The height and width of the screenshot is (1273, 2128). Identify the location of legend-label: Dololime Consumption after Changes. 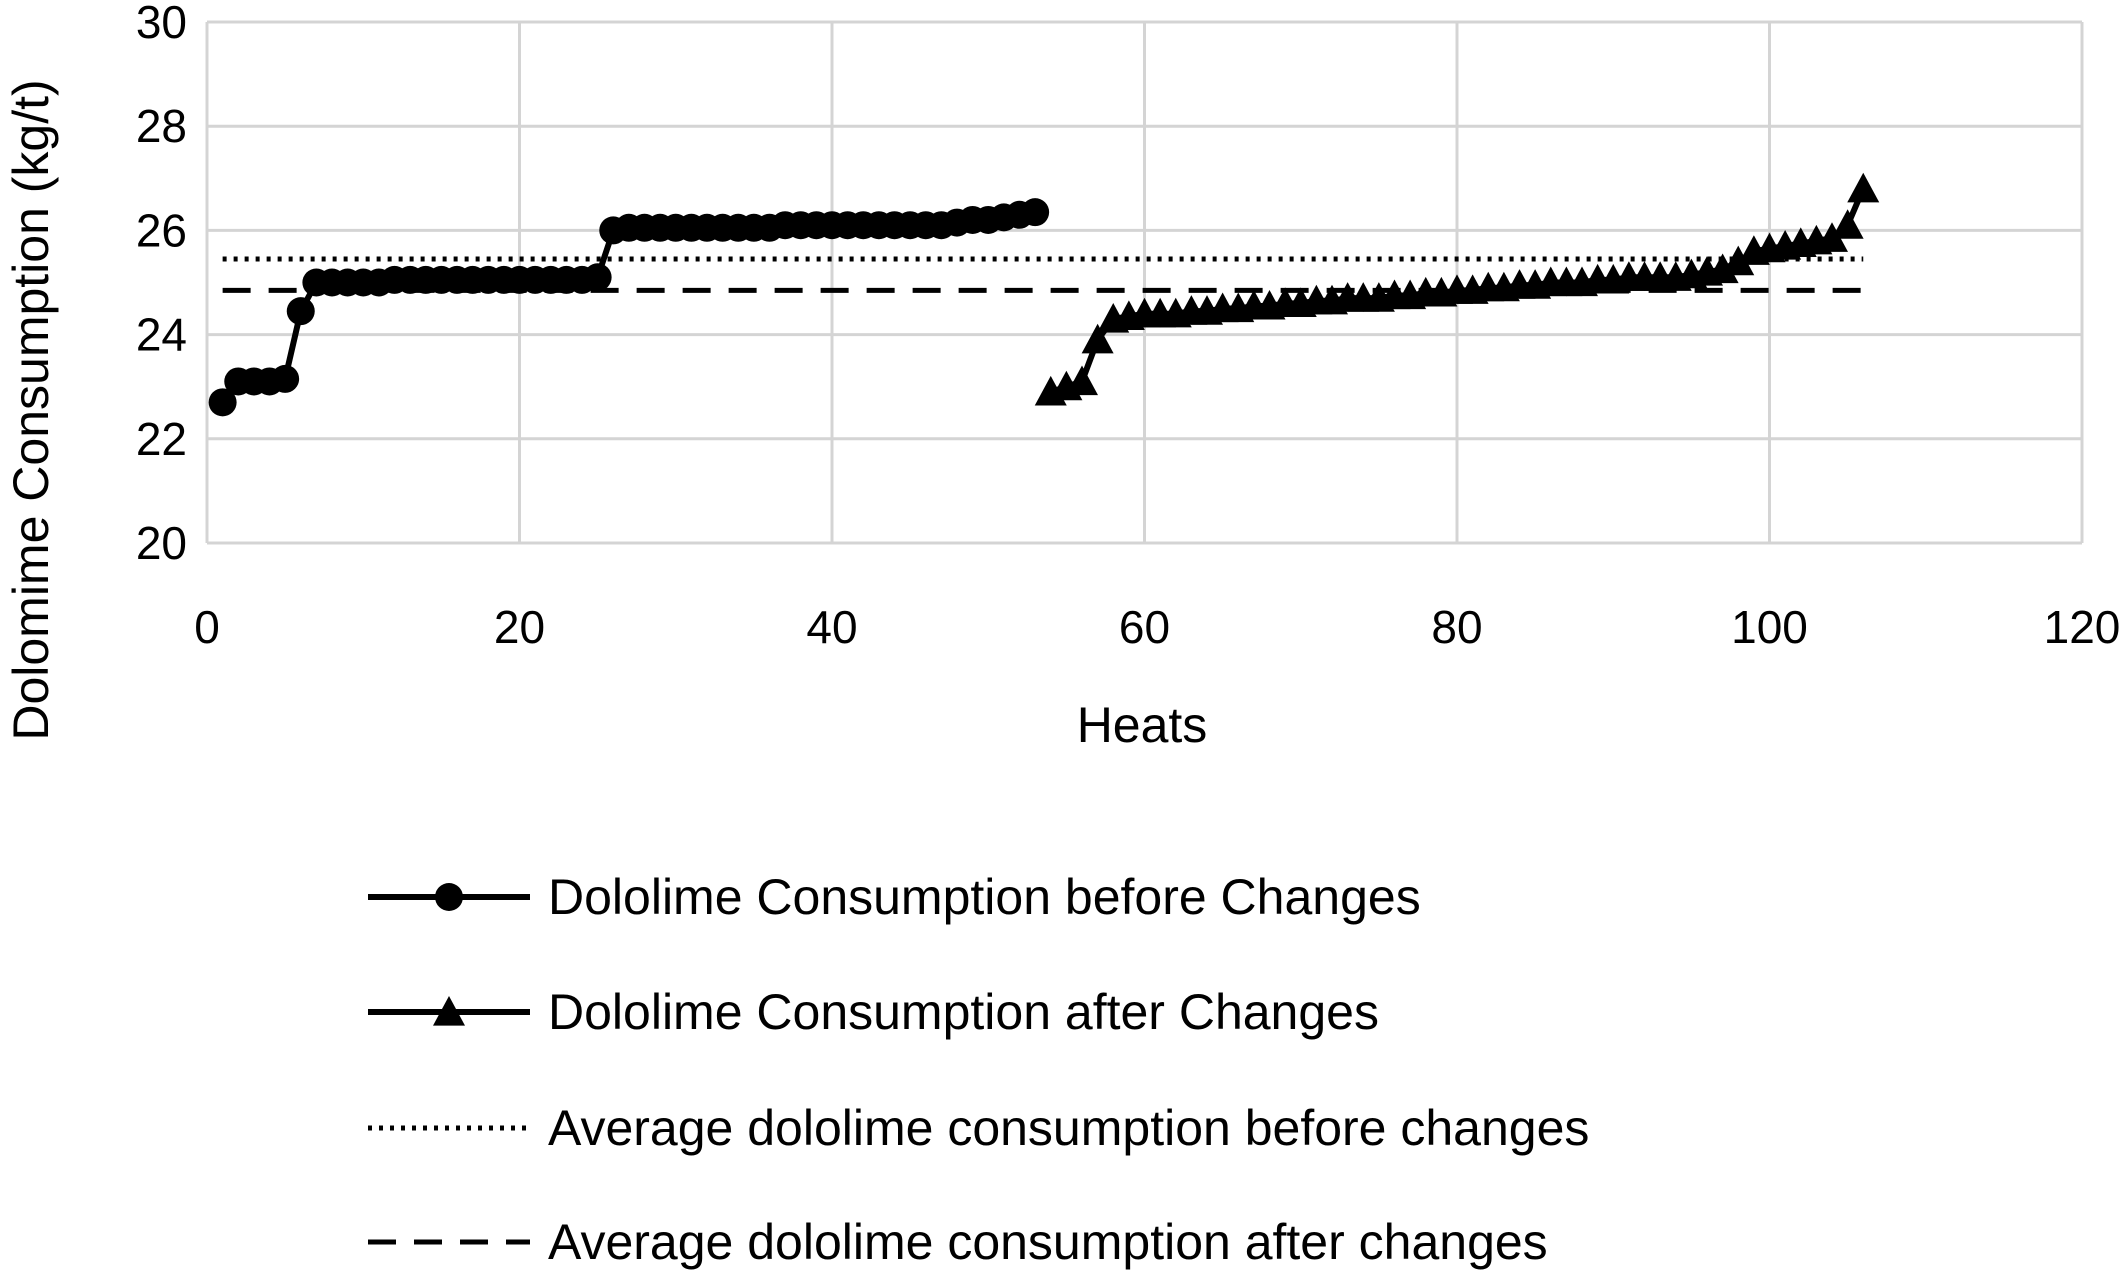
(963, 1012).